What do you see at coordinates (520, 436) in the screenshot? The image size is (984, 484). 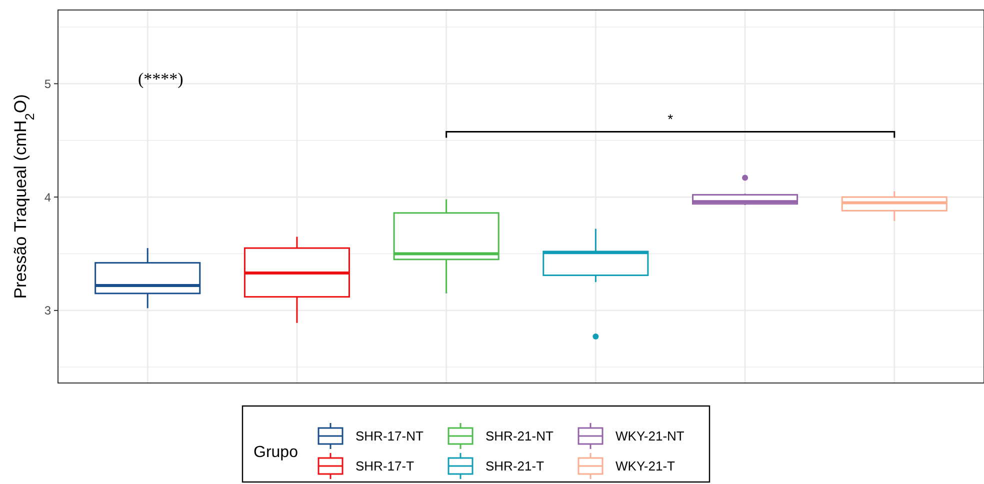 I see `legend-label: SHR-21-NT` at bounding box center [520, 436].